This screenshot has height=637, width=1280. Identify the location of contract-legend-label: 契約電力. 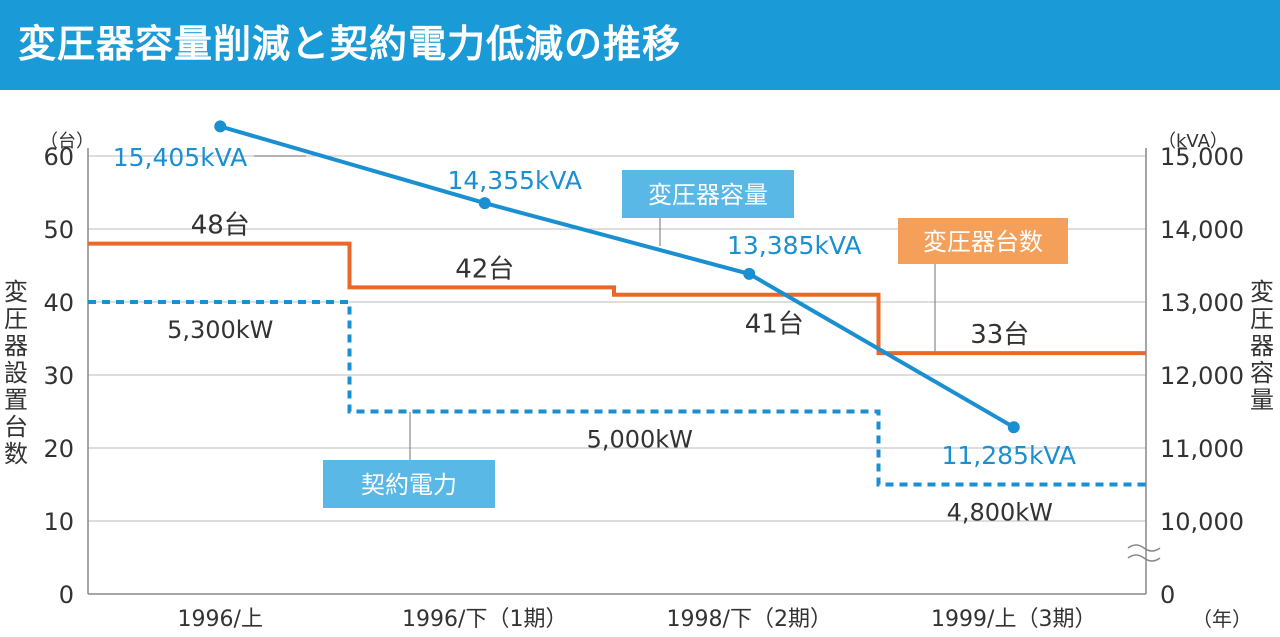
(409, 485).